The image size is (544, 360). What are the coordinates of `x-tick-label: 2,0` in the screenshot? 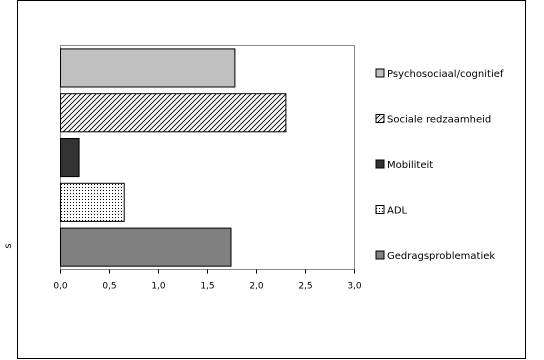 It's located at (256, 287).